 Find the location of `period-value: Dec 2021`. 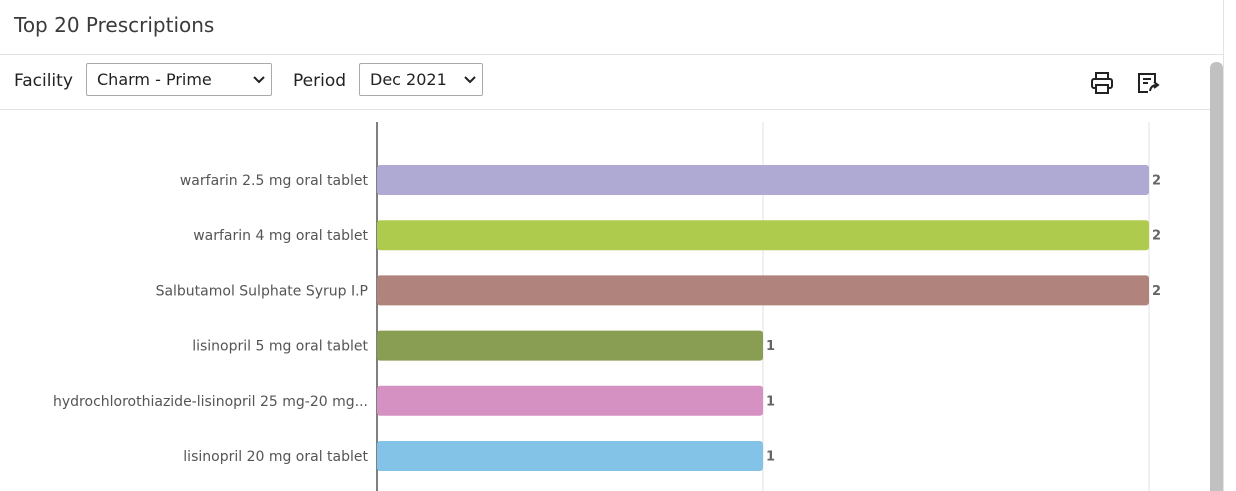

period-value: Dec 2021 is located at coordinates (408, 79).